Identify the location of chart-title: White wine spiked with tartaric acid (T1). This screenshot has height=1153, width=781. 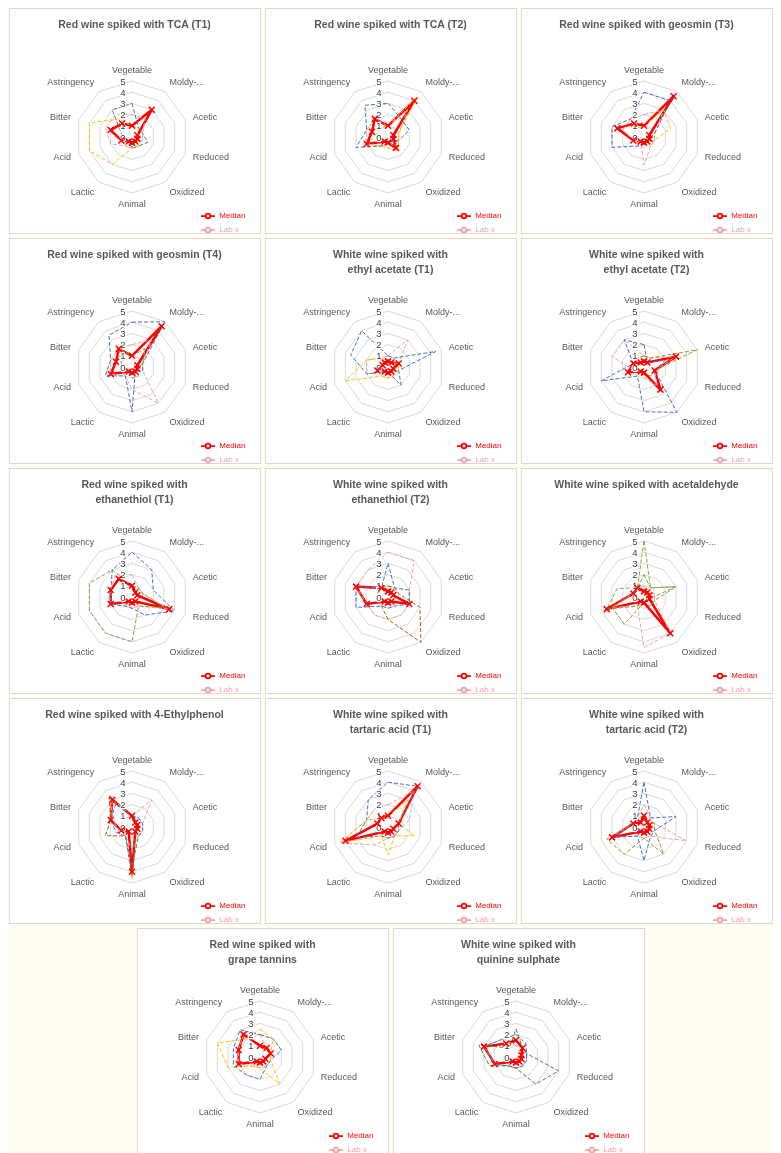
(390, 722).